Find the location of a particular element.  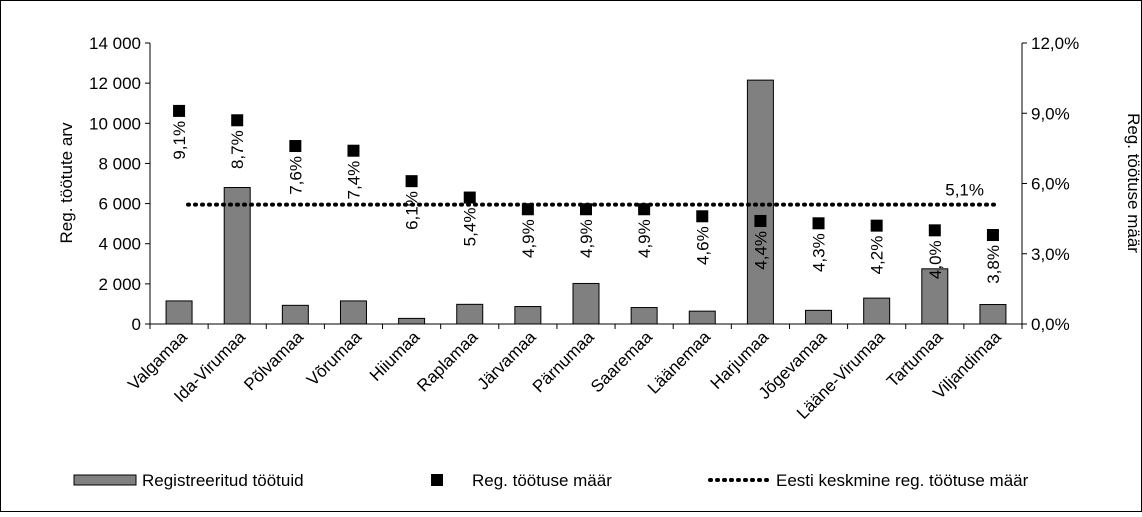

y-tick-label: 8 000 is located at coordinates (119, 163).